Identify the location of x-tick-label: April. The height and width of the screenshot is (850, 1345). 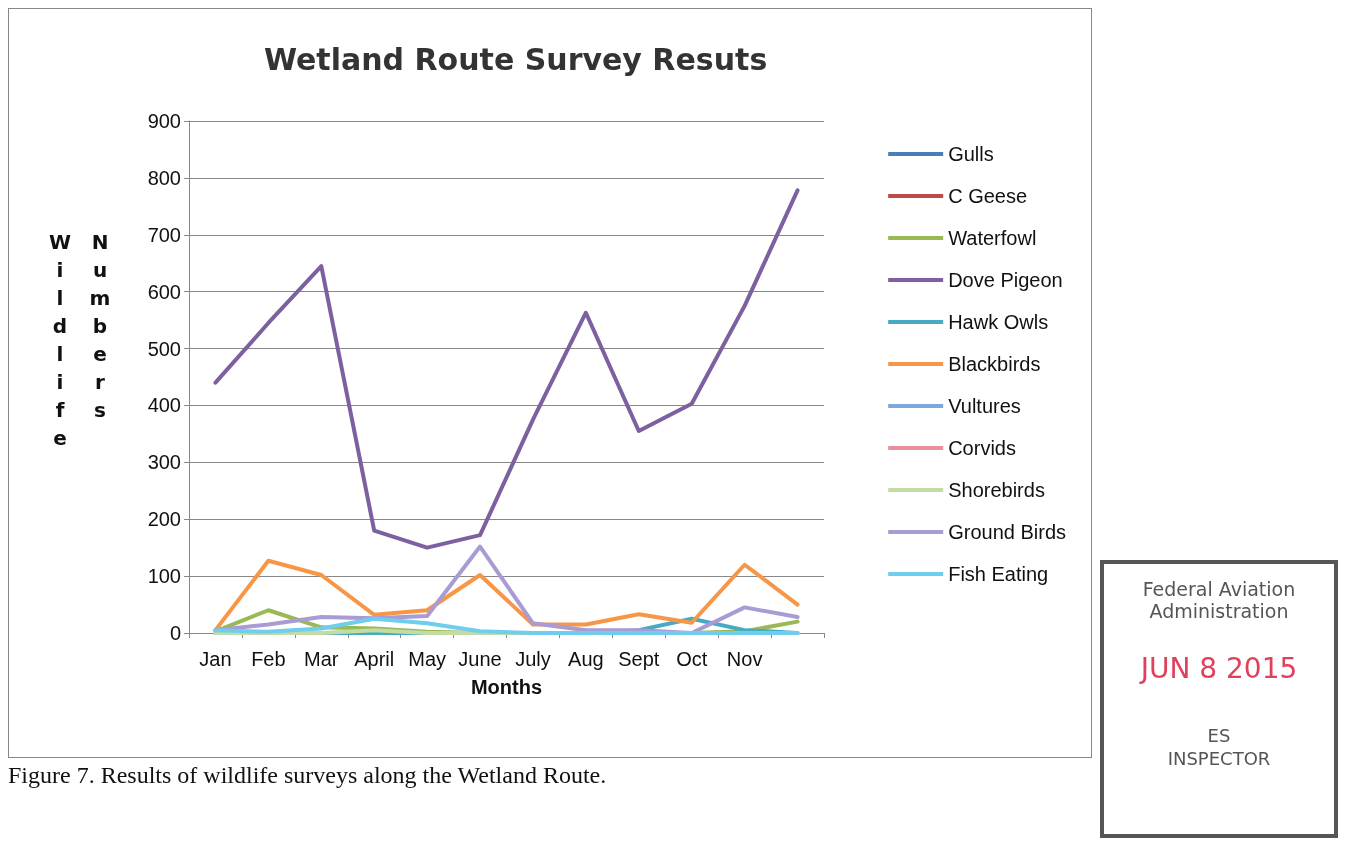
(374, 659).